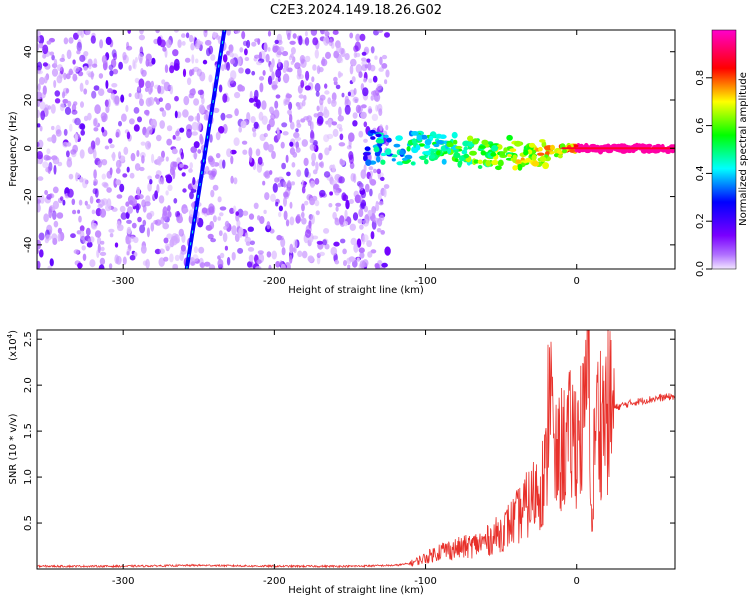 This screenshot has height=604, width=750. Describe the element at coordinates (123, 581) in the screenshot. I see `snr-xtick-label: -300` at that location.